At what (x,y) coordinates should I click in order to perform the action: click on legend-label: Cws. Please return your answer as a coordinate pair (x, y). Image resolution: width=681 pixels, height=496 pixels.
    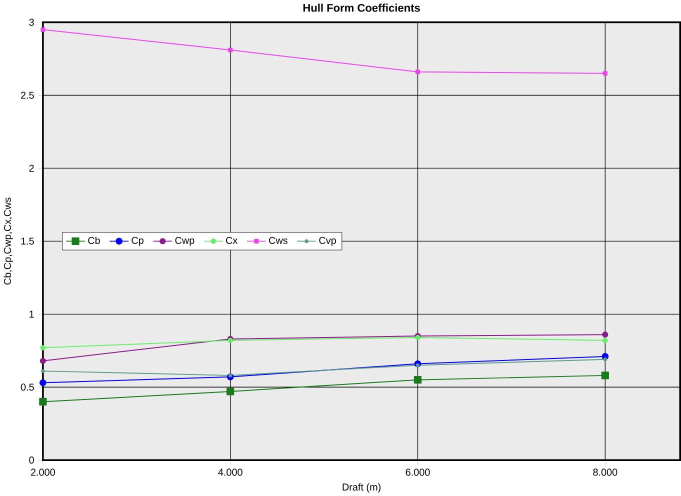
    Looking at the image, I should click on (278, 240).